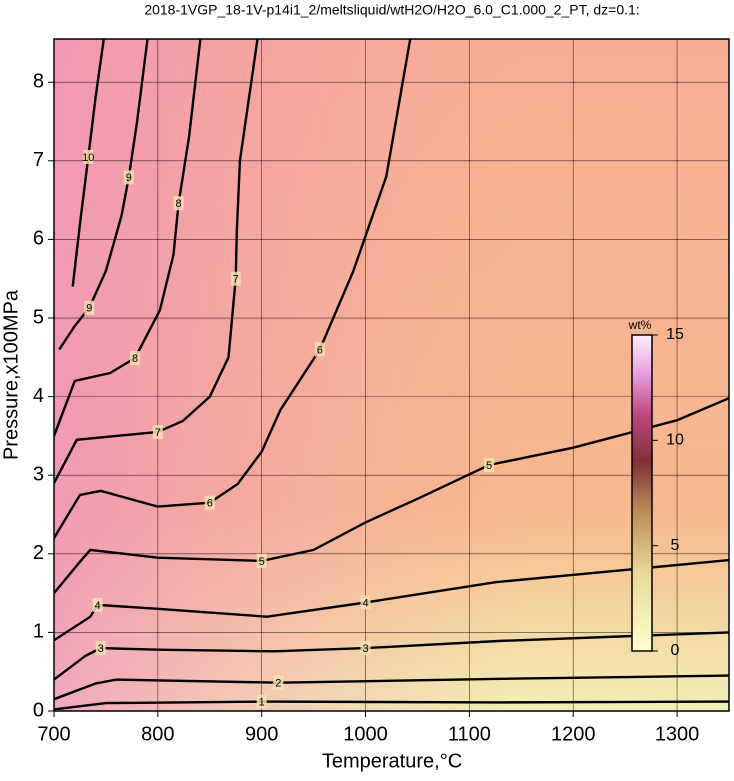 The image size is (734, 781). What do you see at coordinates (261, 734) in the screenshot?
I see `x-tick-label: 900` at bounding box center [261, 734].